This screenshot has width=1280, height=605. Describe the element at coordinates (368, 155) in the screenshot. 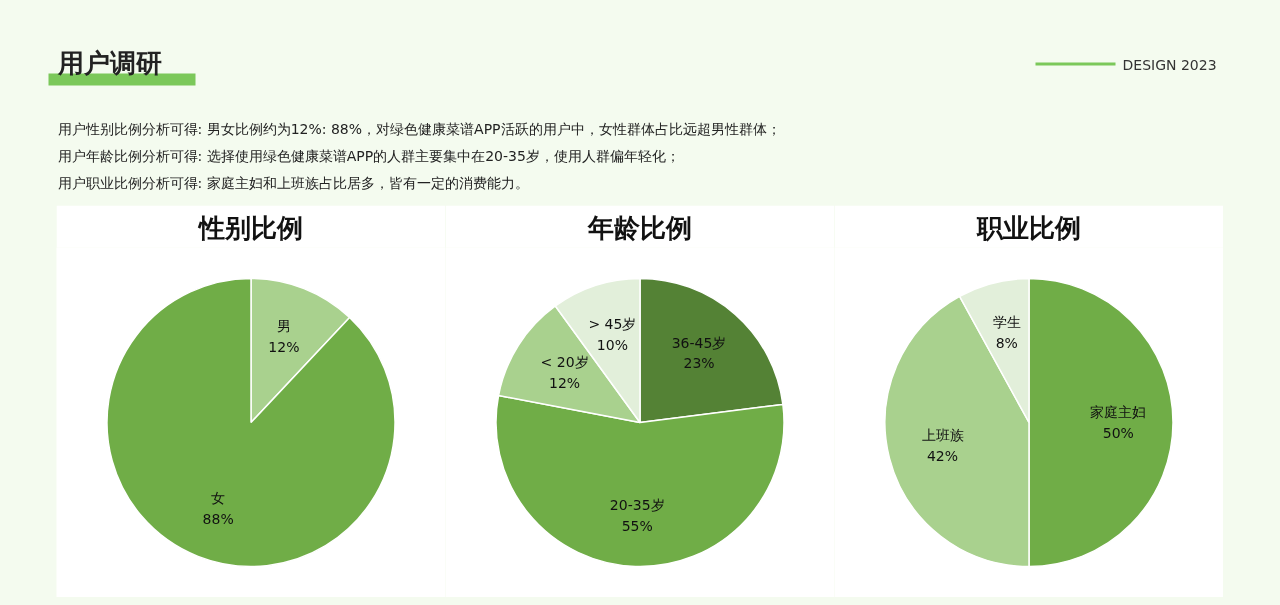

I see `text: 用户年龄比例分析可得: 选择使用绿色健康菜谱APP的人群主要集中在20-35岁，使用人群偏年轻化；` at that location.